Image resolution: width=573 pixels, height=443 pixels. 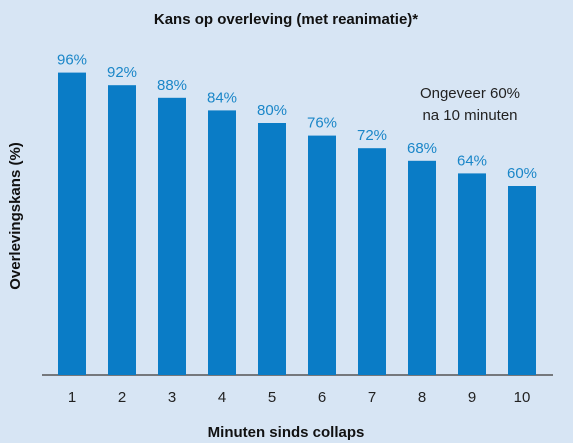 What do you see at coordinates (272, 397) in the screenshot?
I see `x-tick-label: 5` at bounding box center [272, 397].